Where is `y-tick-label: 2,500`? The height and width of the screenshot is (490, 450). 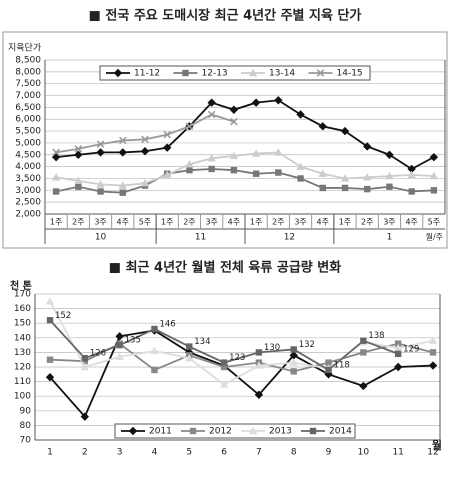
y-tick-label: 2,500 is located at coordinates (28, 203).